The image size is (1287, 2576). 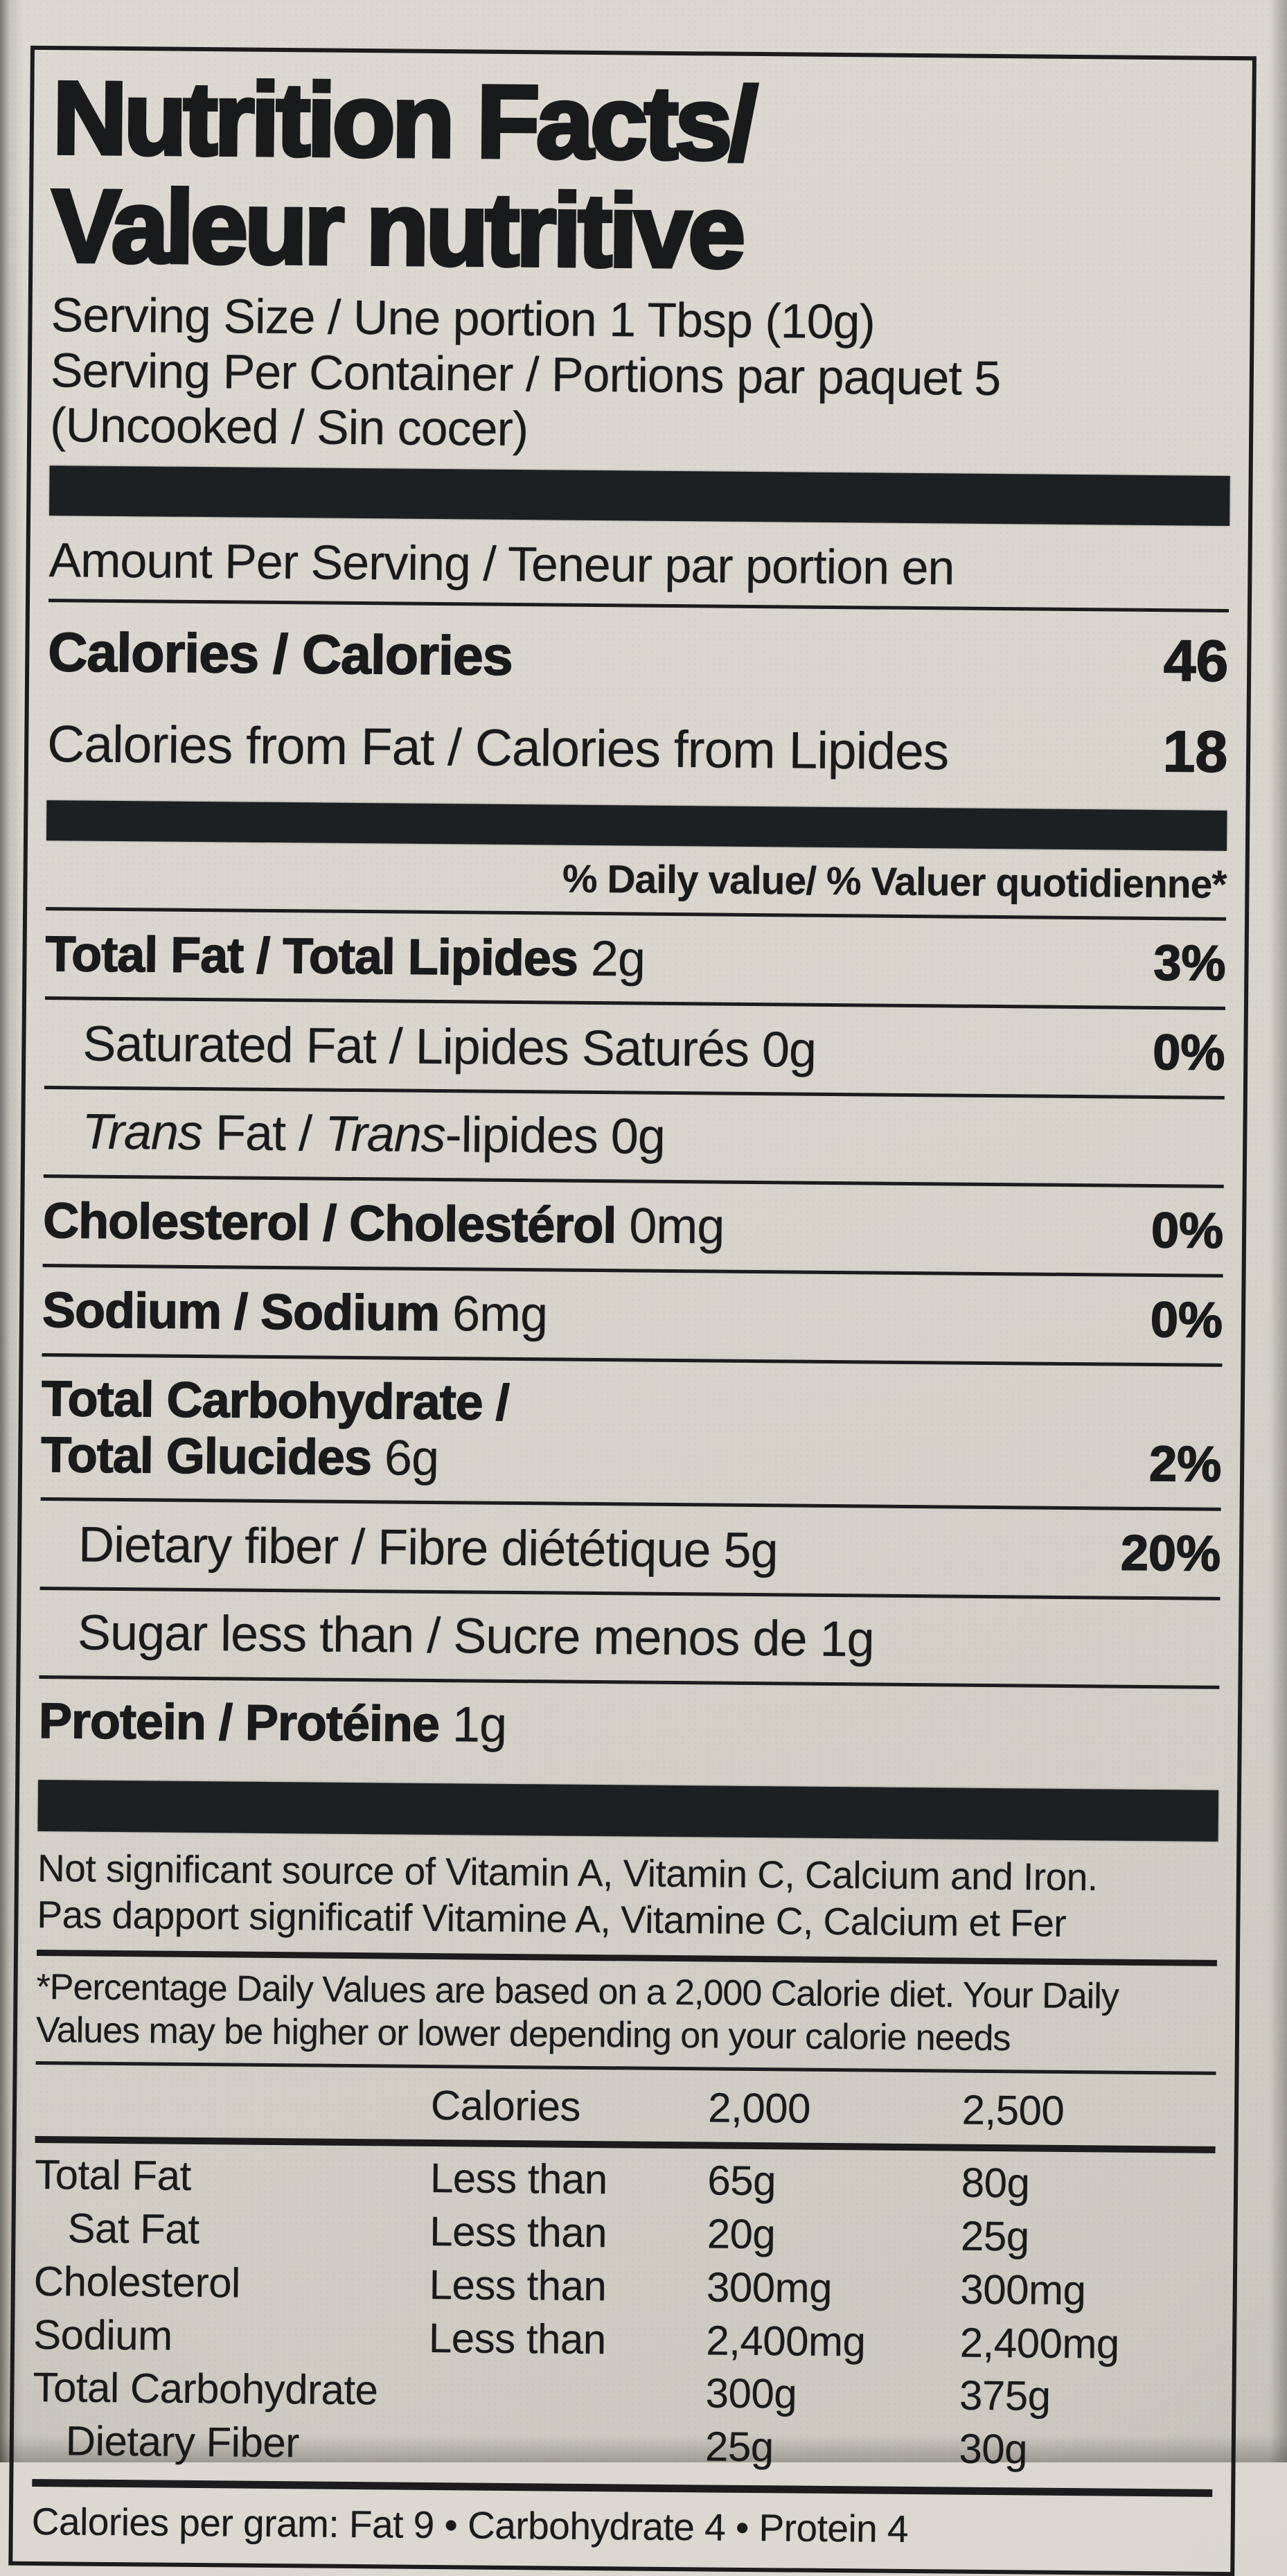 What do you see at coordinates (205, 2389) in the screenshot?
I see `dv-row-name: Total Carbohydrate` at bounding box center [205, 2389].